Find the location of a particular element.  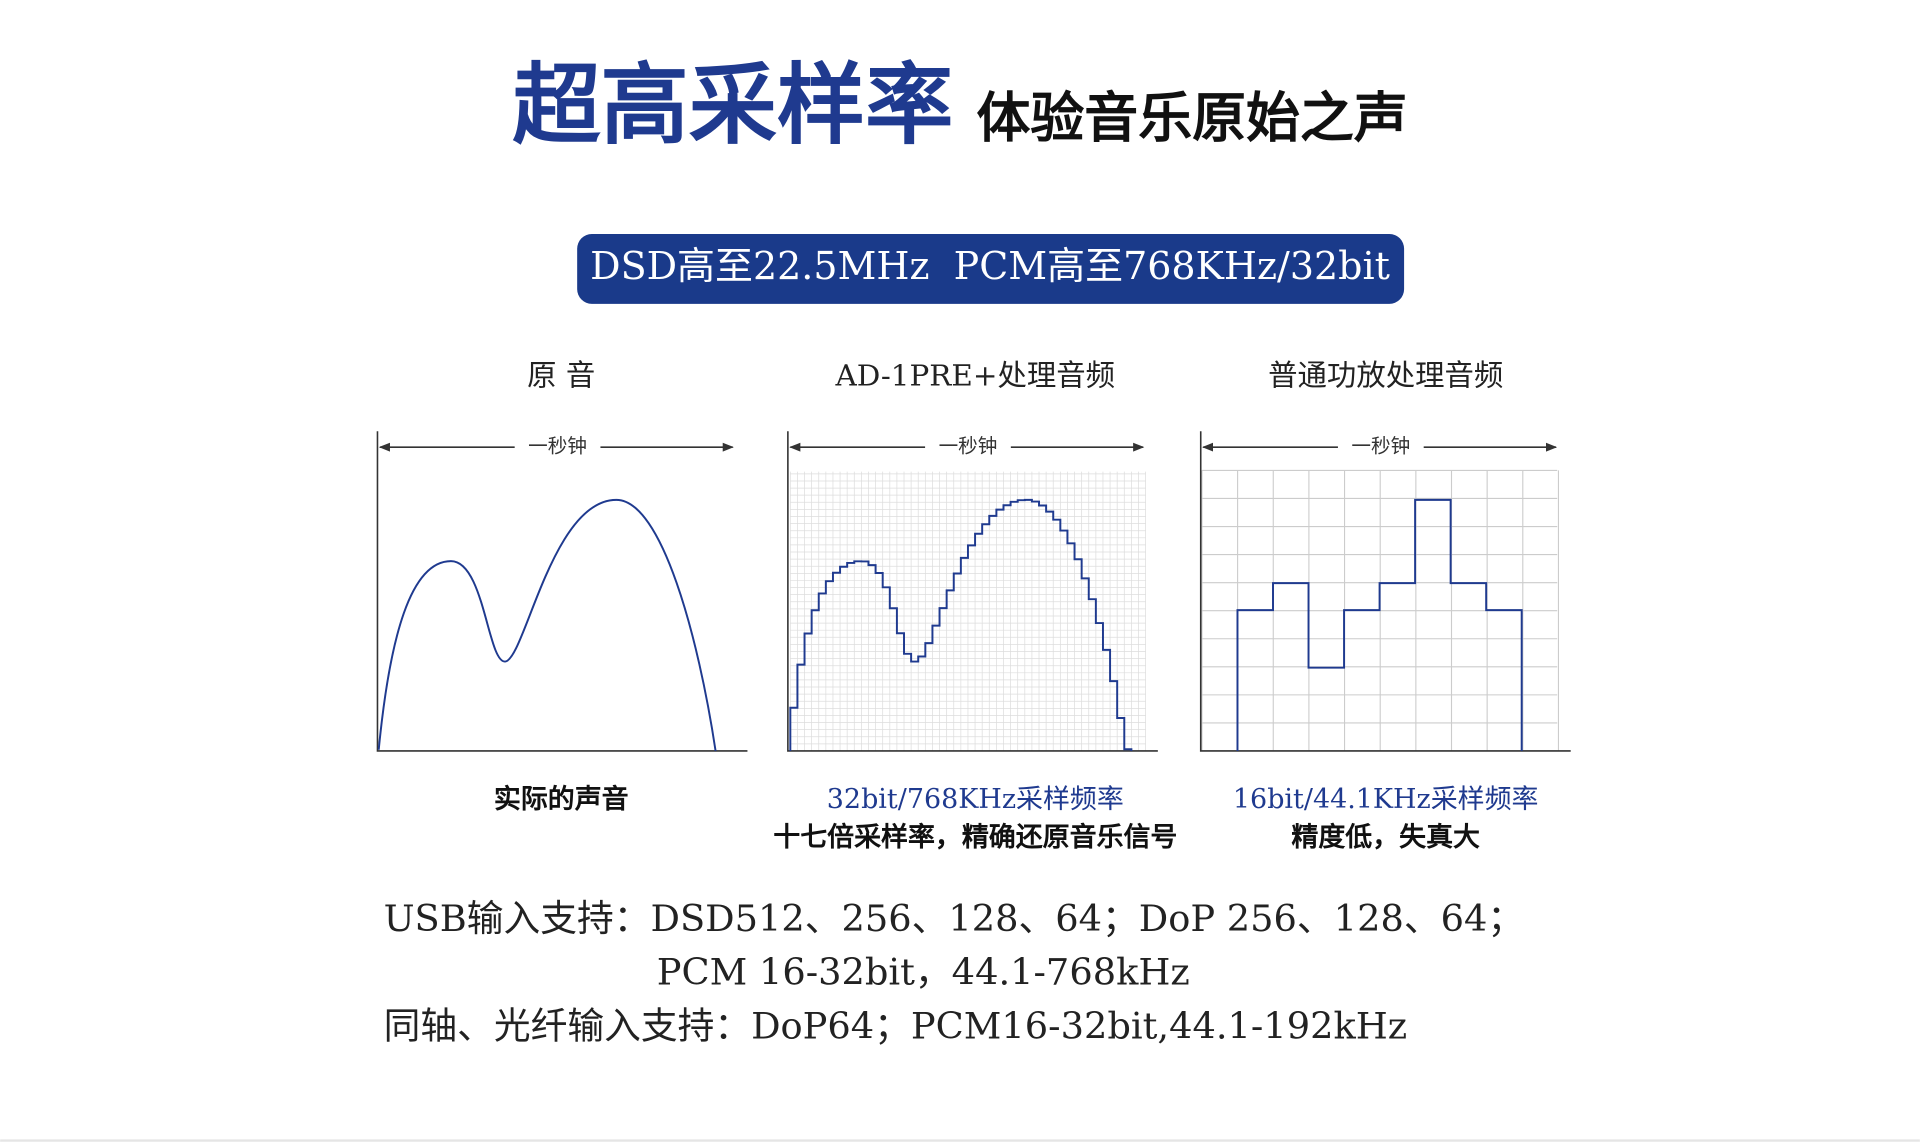

badge-bg is located at coordinates (991, 268).